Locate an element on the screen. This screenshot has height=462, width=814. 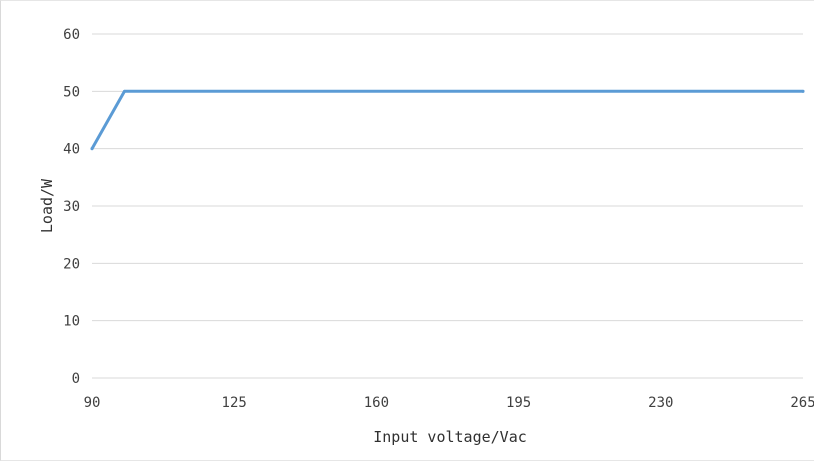
y-tick-label: 60 is located at coordinates (71, 35).